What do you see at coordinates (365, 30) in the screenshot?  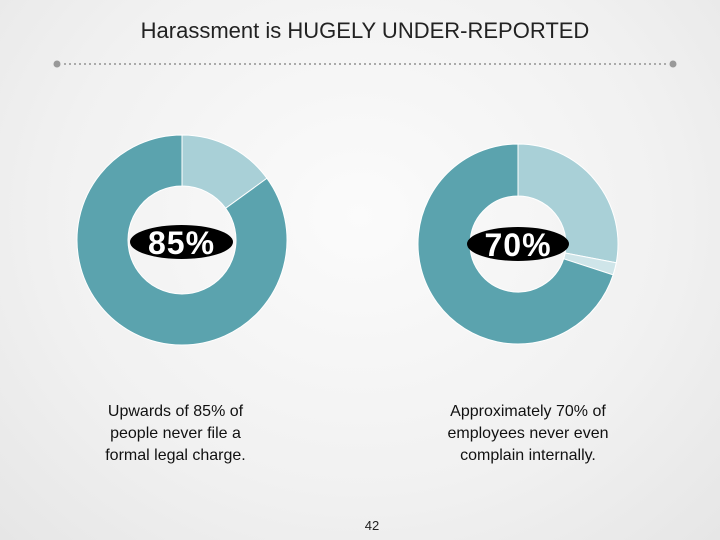 I see `slide-title: Harassment is HUGELY UNDER-REPORTED` at bounding box center [365, 30].